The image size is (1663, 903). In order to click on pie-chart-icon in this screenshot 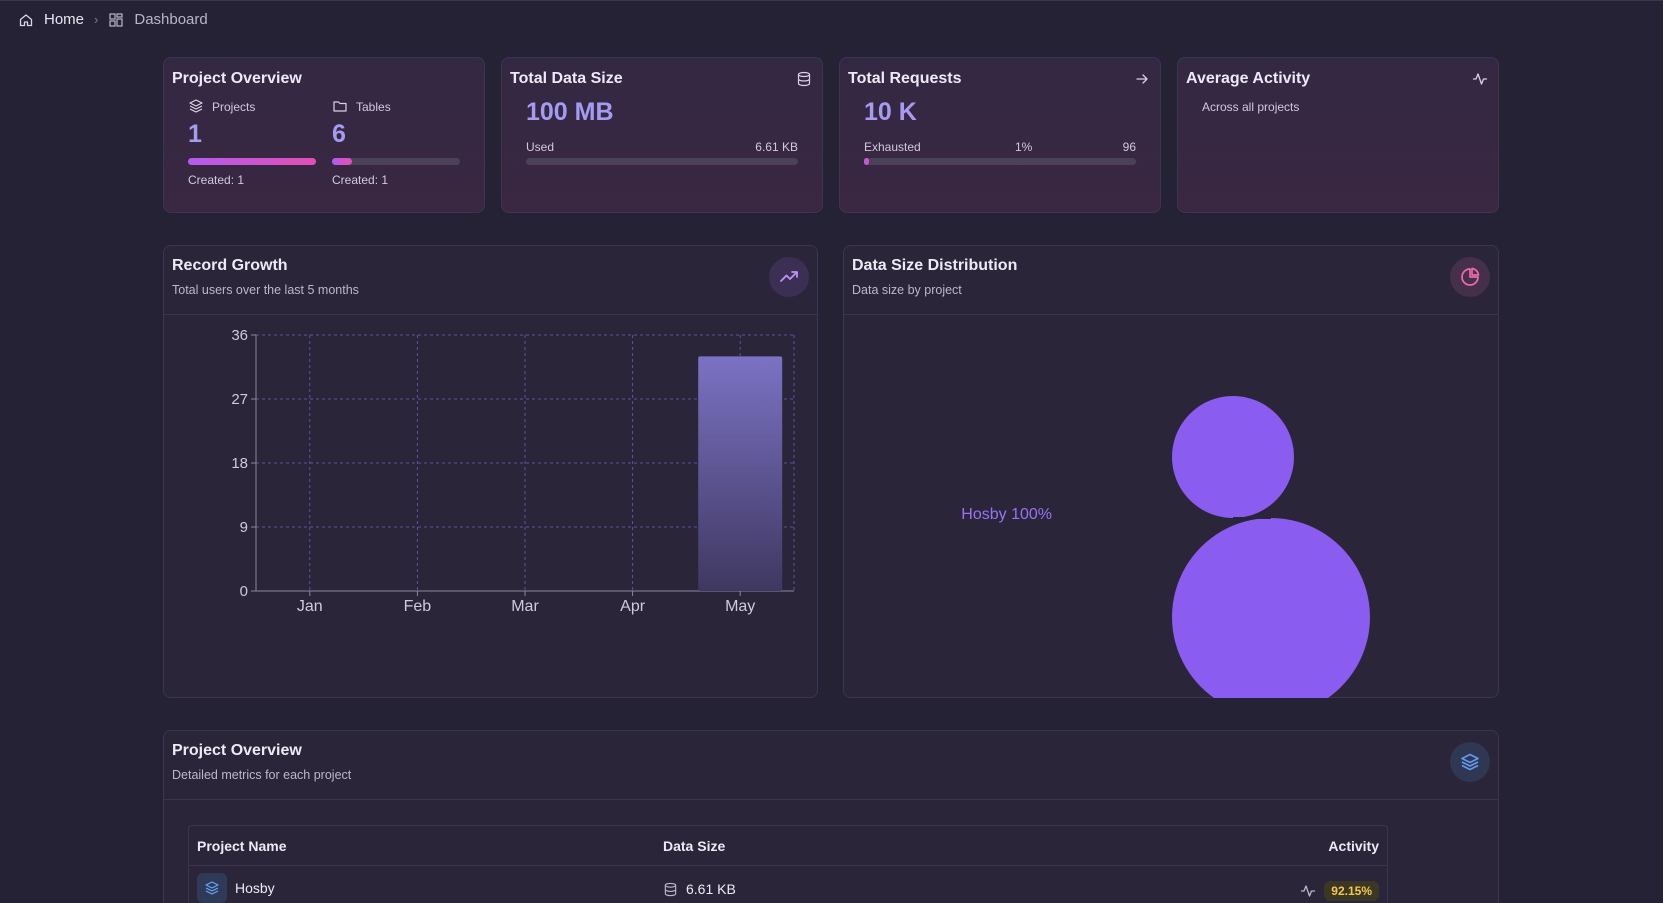, I will do `click(1470, 276)`.